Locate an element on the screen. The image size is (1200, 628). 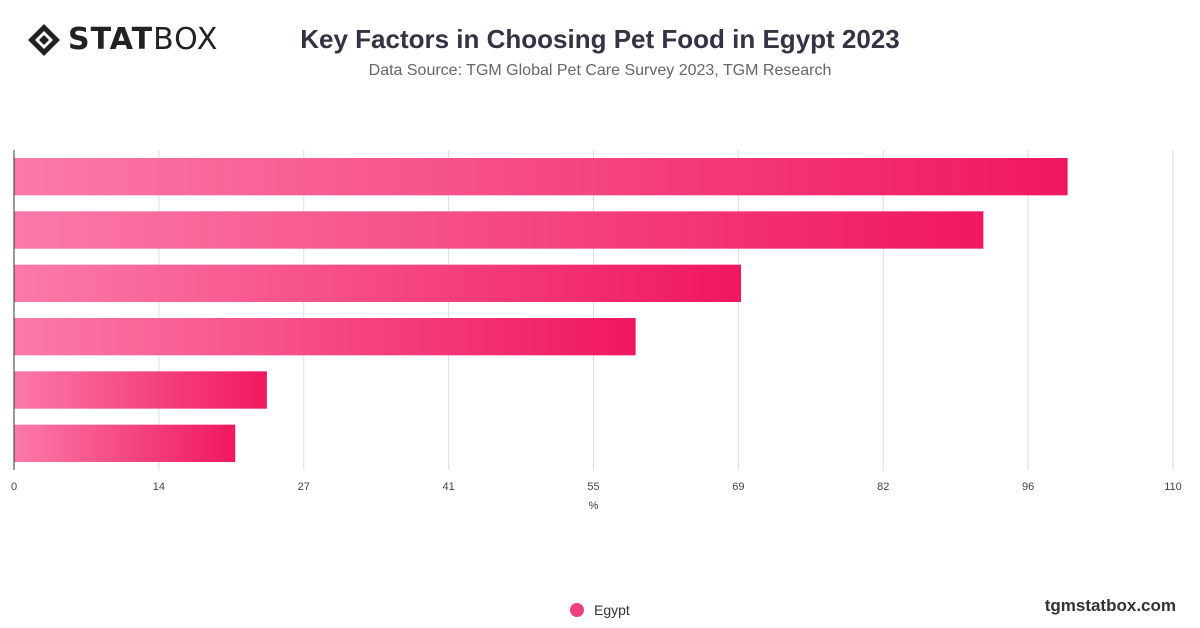
x-tick-label: 41 is located at coordinates (449, 487).